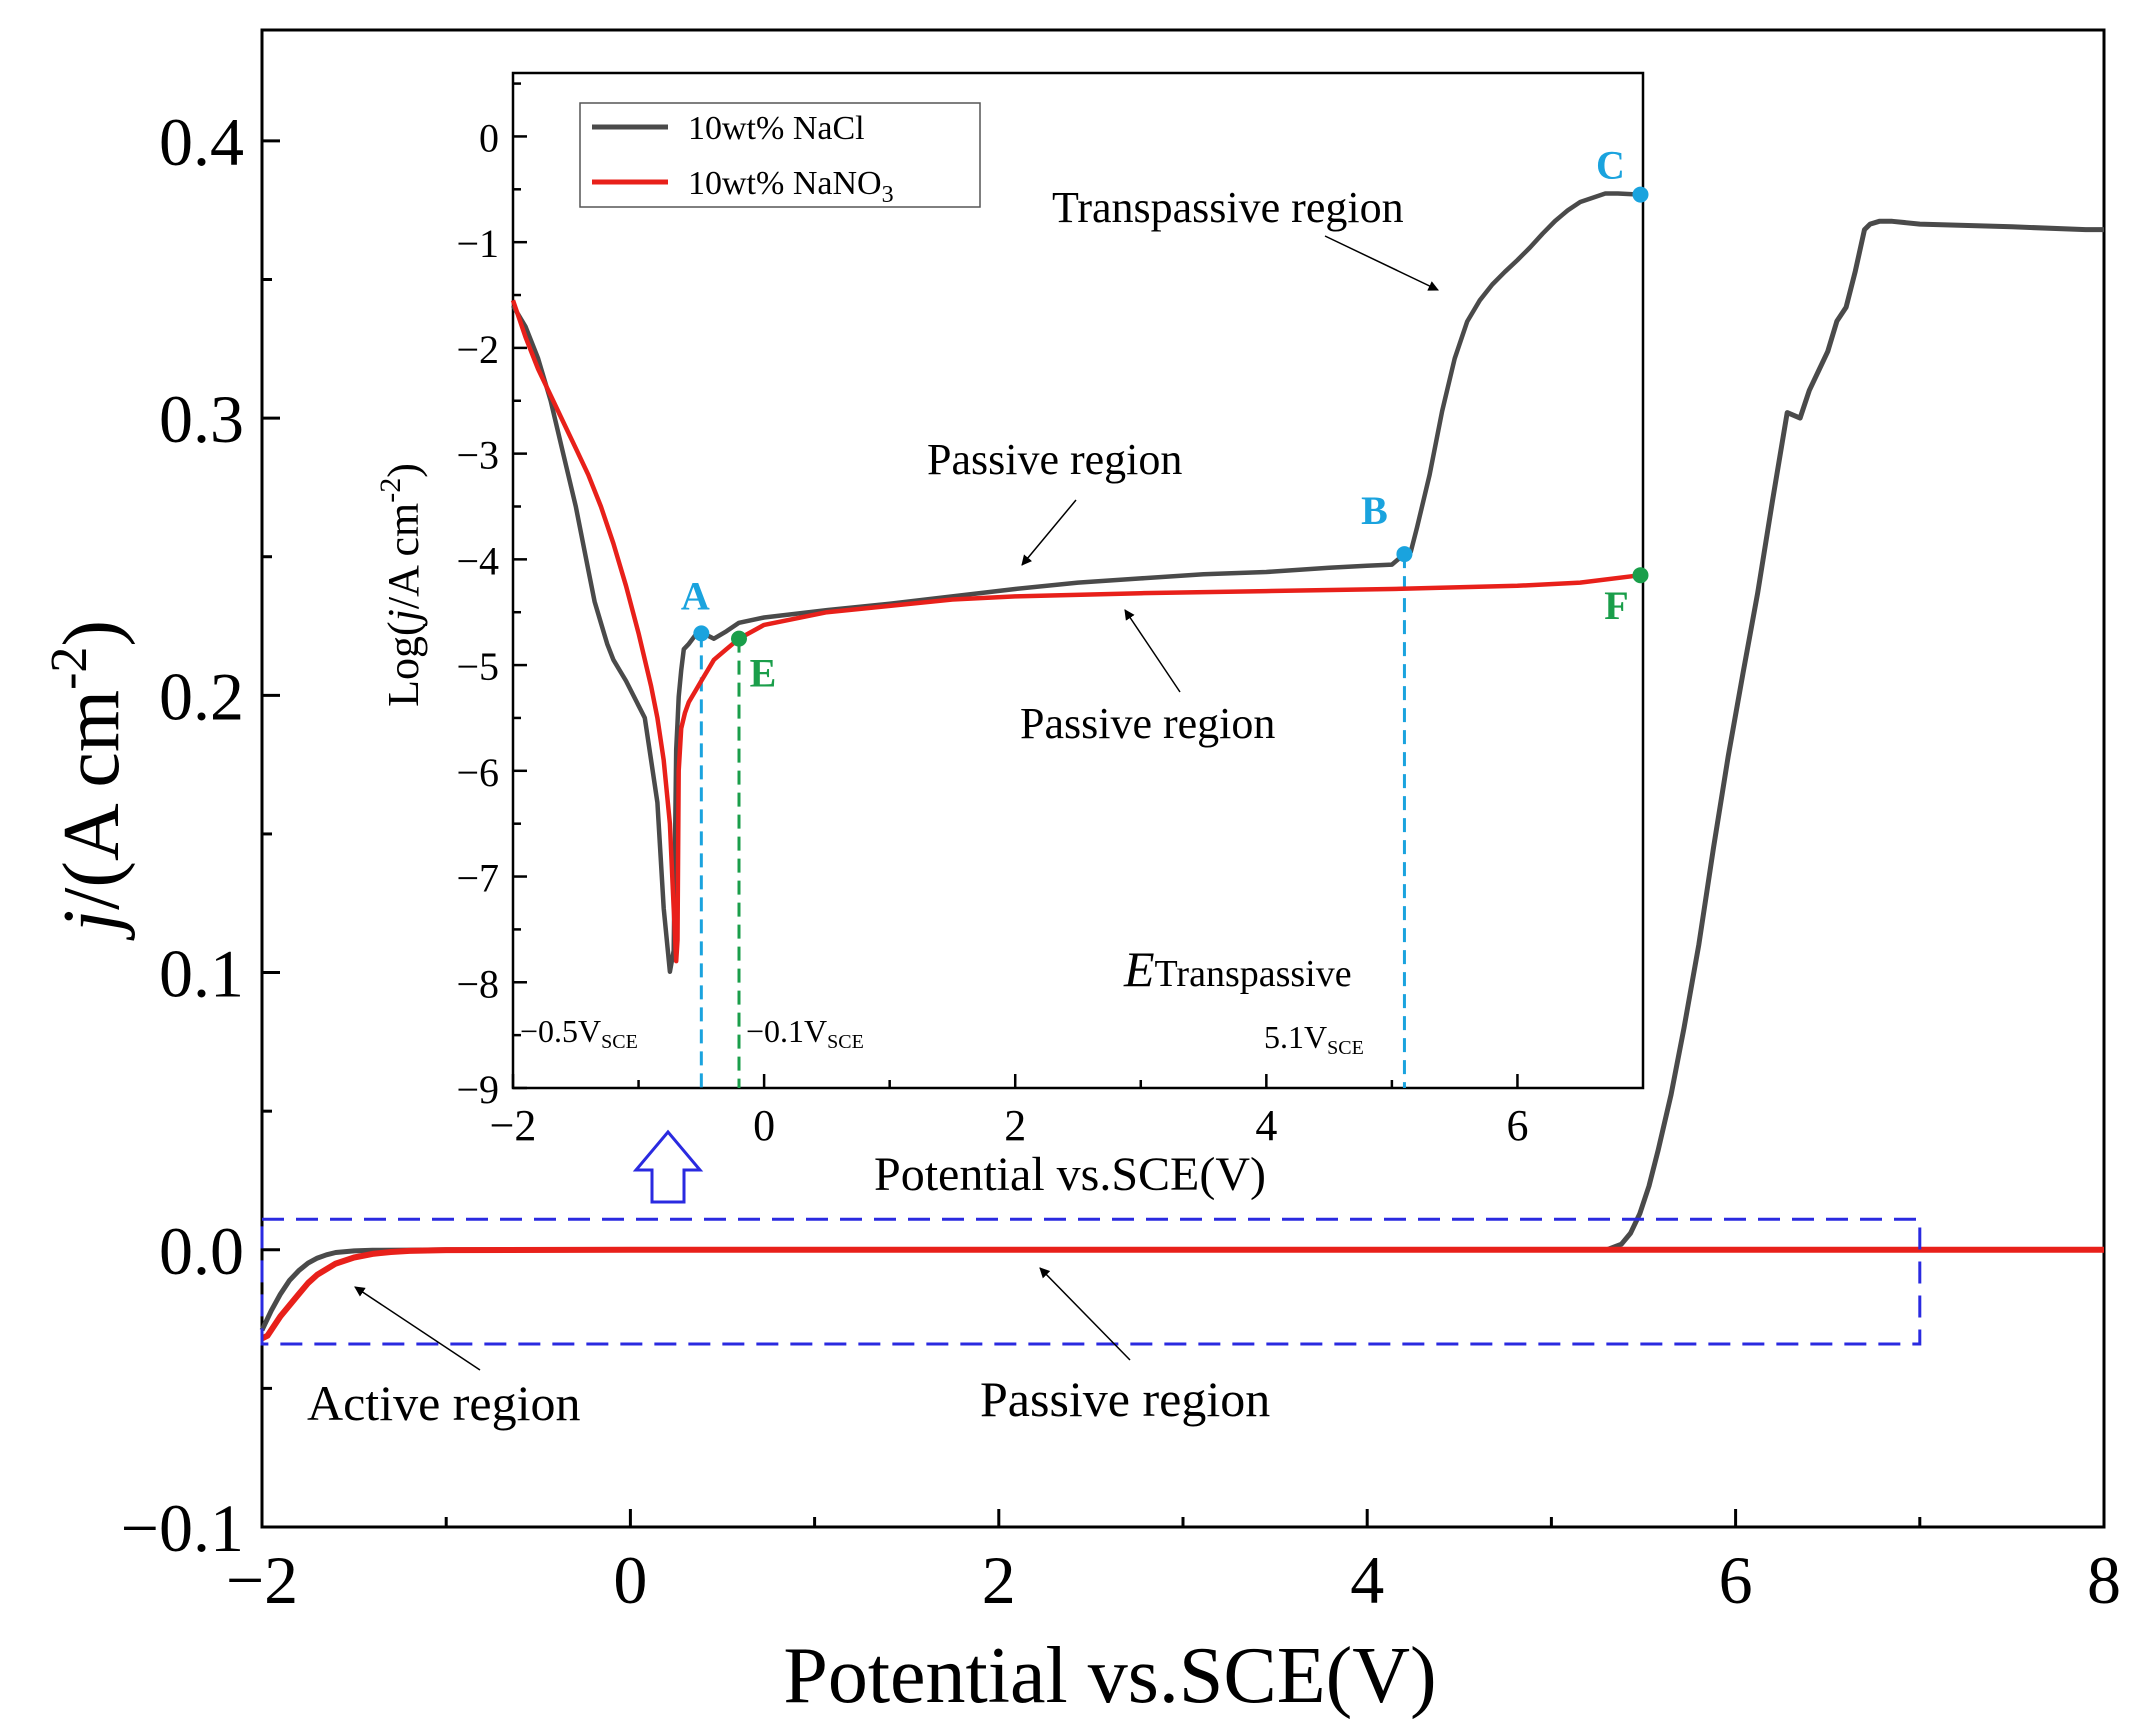 The image size is (2142, 1731). I want to click on active-region-label: Active region, so click(444, 1403).